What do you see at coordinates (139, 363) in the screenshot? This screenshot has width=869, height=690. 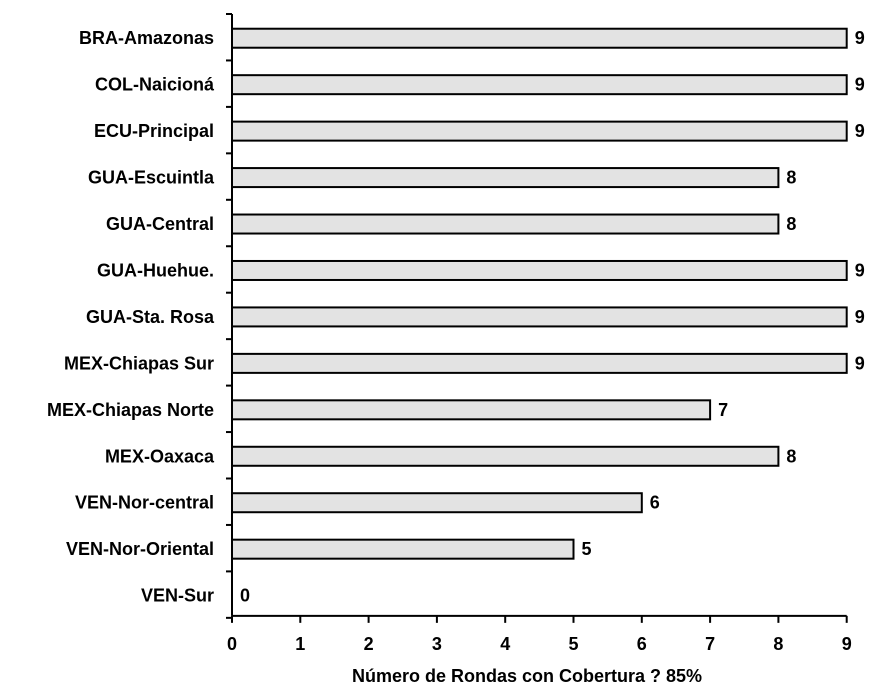 I see `category-label: MEX-Chiapas Sur` at bounding box center [139, 363].